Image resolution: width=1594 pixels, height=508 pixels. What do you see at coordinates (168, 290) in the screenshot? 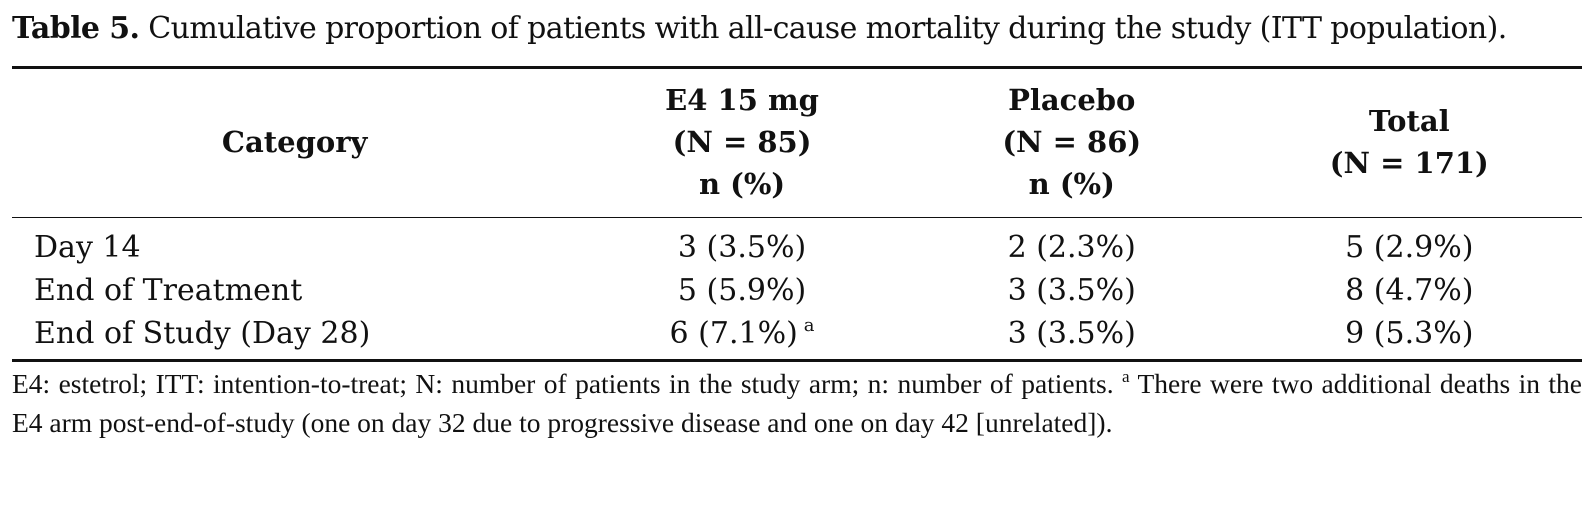
I see `row-category: End of Treatment` at bounding box center [168, 290].